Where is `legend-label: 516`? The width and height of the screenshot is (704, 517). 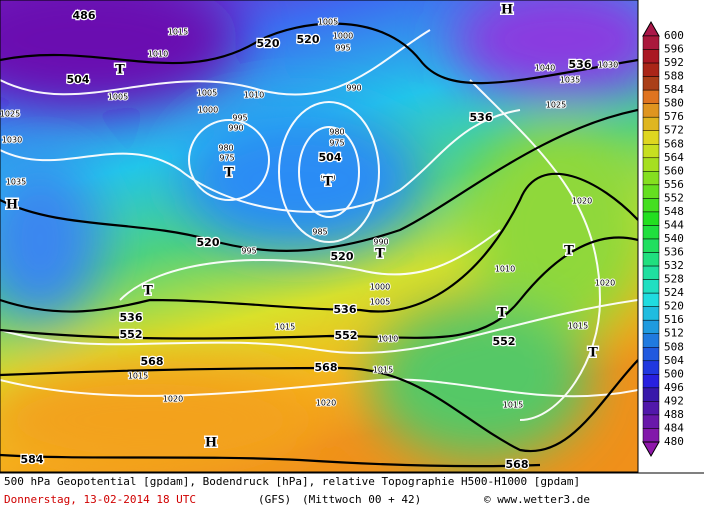
legend-label: 516 is located at coordinates (674, 319).